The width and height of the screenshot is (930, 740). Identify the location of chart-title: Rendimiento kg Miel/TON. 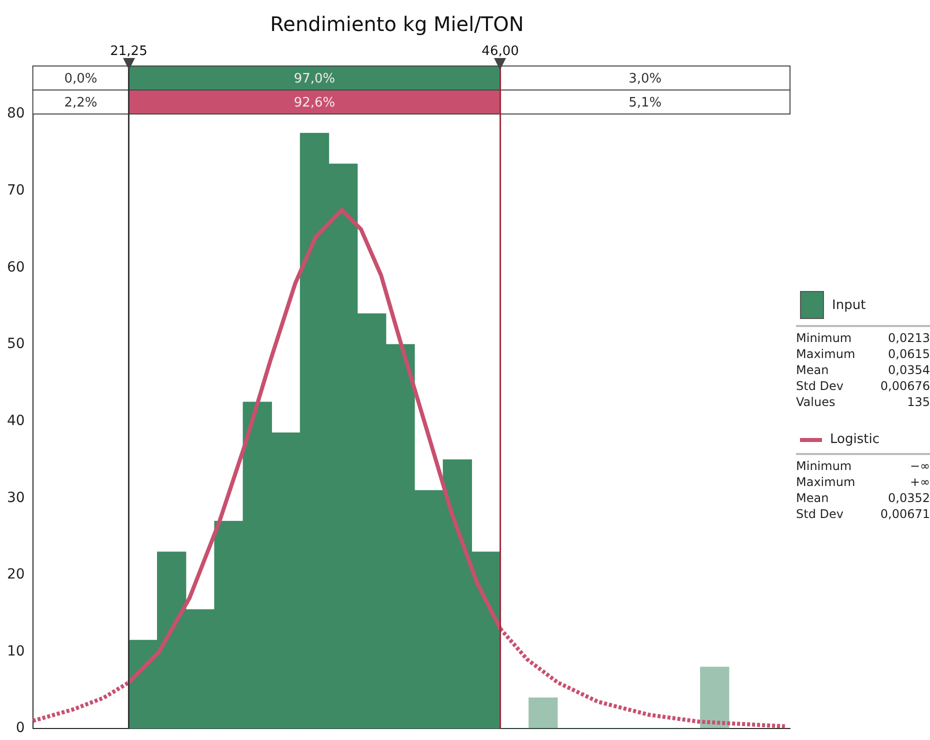
(397, 24).